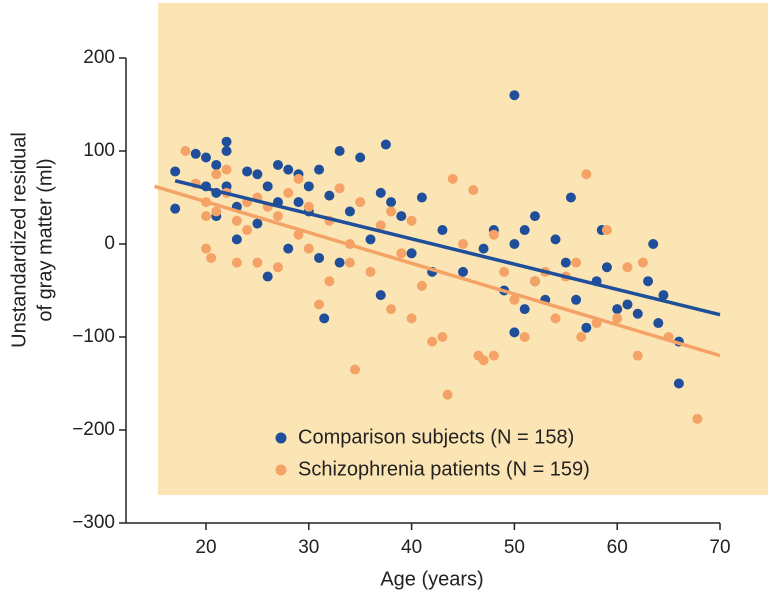  I want to click on y-tick-label: 200, so click(99, 57).